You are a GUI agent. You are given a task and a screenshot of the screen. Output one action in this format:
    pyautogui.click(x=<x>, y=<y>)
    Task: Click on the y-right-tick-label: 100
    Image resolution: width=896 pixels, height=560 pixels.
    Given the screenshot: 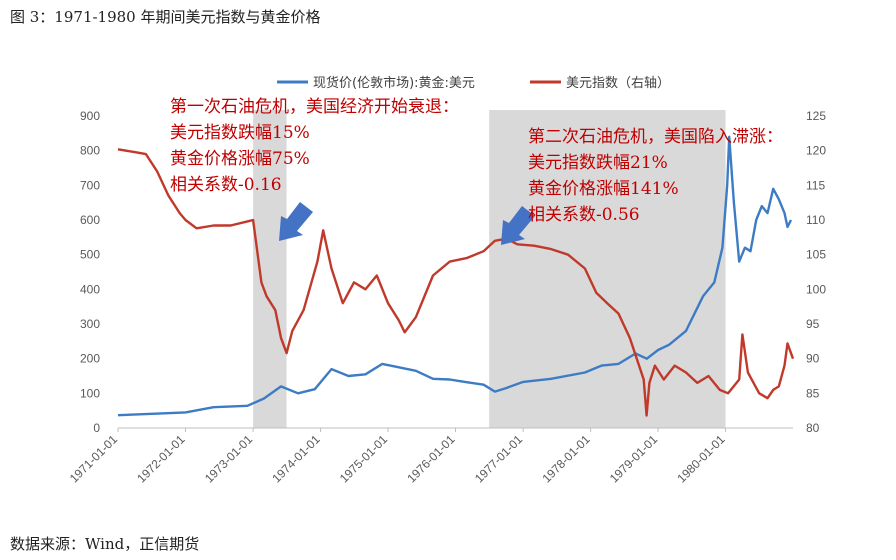 What is the action you would take?
    pyautogui.click(x=816, y=289)
    